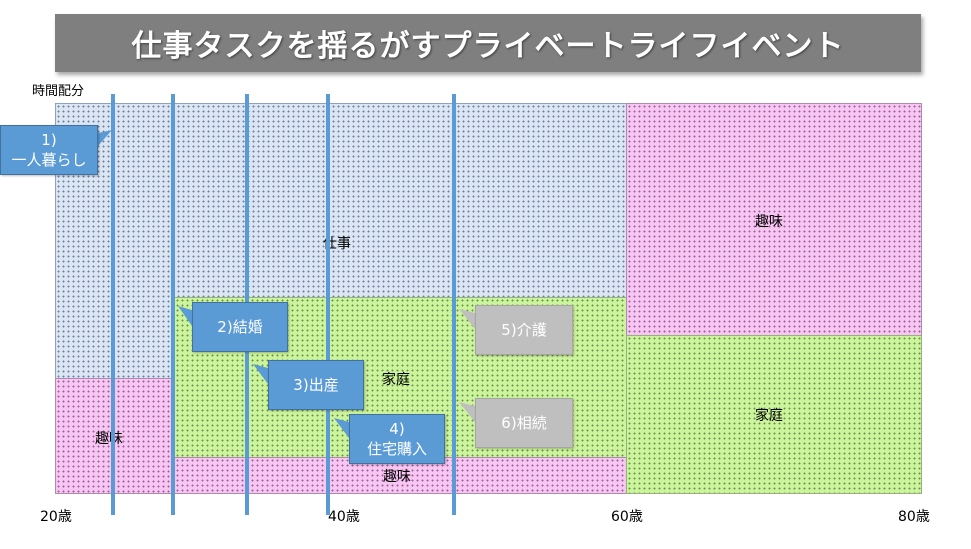 The image size is (971, 549). I want to click on diagram-title: 仕事タスクを揺るがすプライベートライフイベント, so click(488, 46).